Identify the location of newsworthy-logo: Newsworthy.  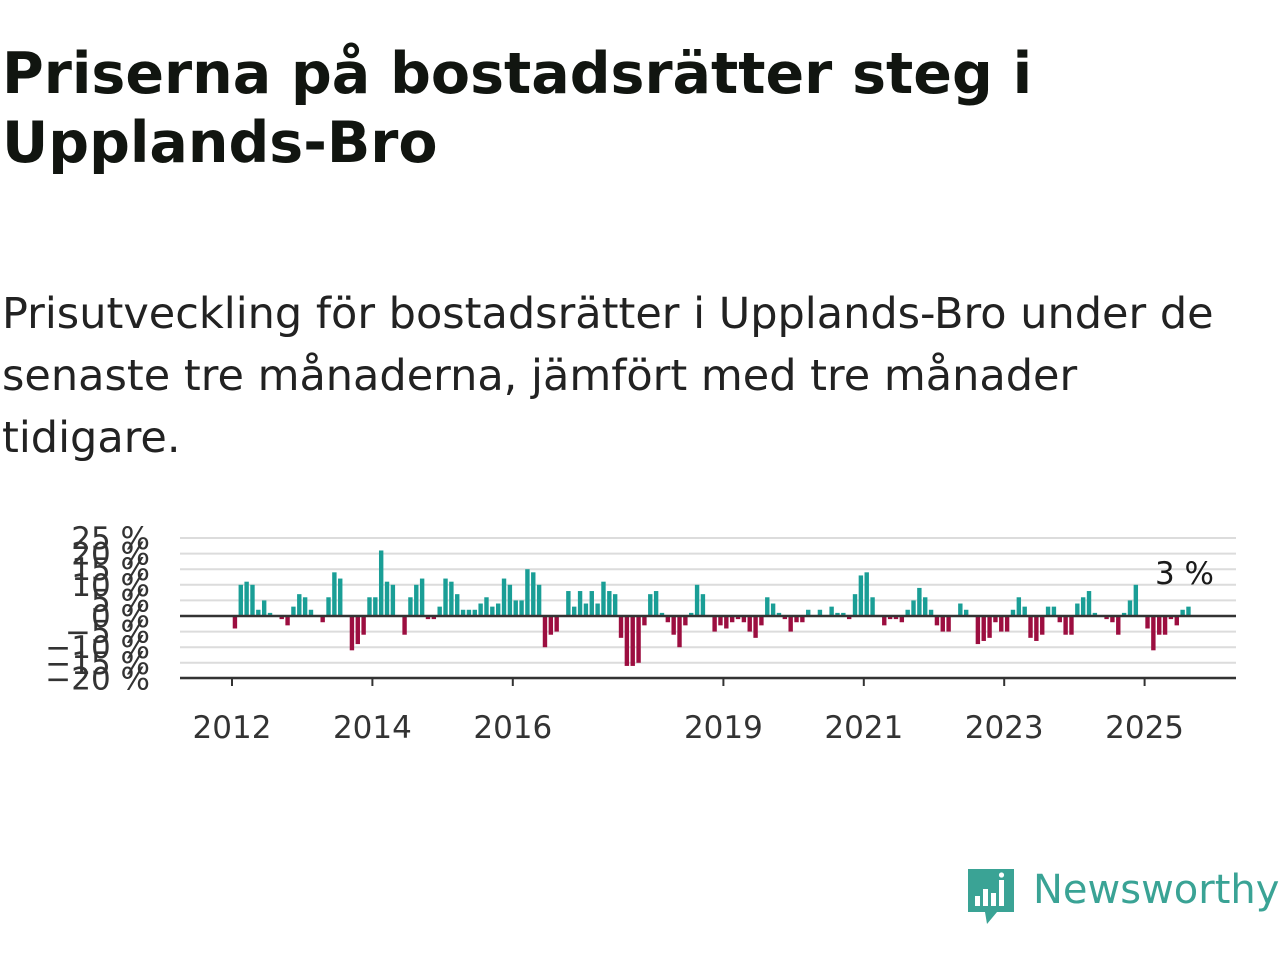
(1122, 896).